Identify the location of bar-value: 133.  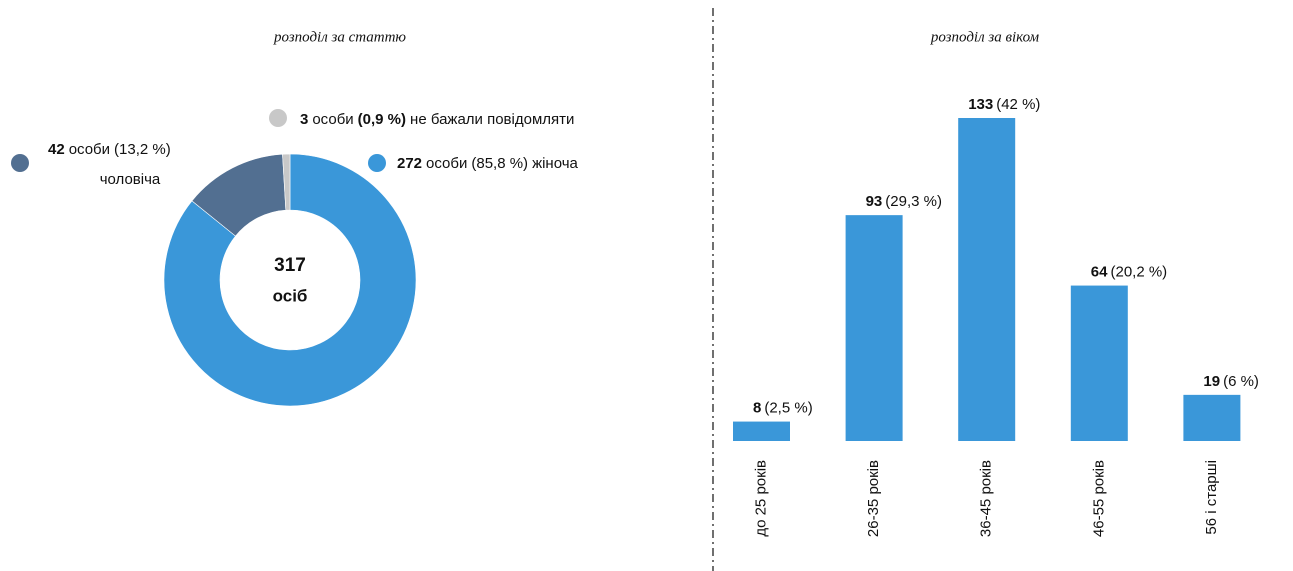
(980, 104).